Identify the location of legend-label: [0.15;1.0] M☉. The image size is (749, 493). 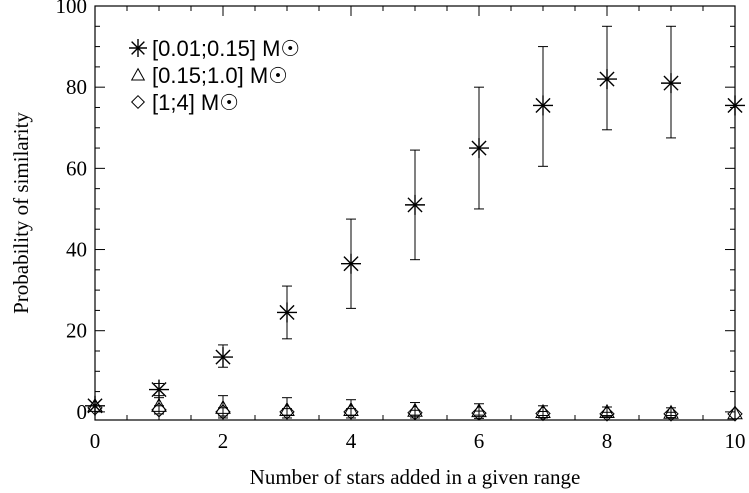
(220, 75).